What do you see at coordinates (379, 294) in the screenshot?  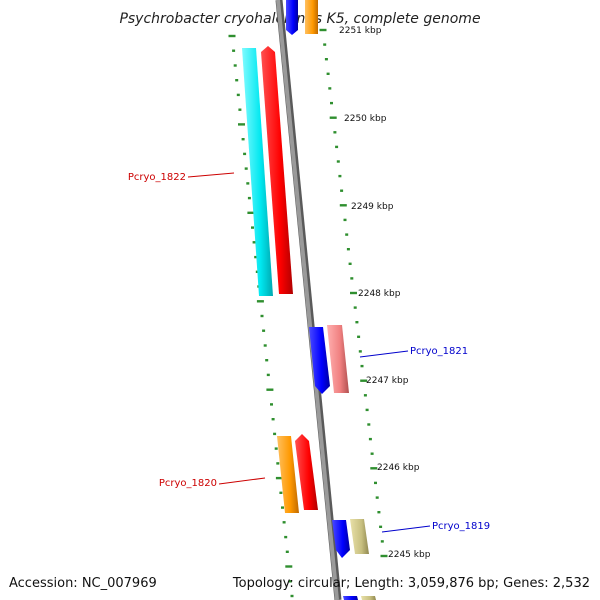 I see `ruler-label-2248: 2248 kbp` at bounding box center [379, 294].